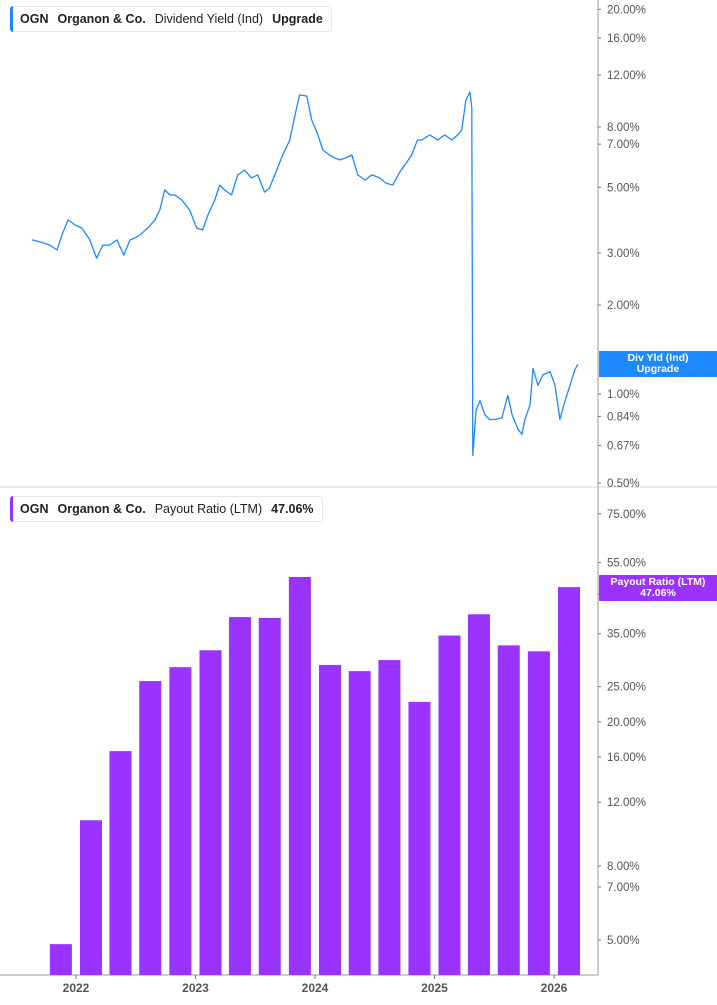  What do you see at coordinates (76, 988) in the screenshot?
I see `x-axis-tick-label: 2022` at bounding box center [76, 988].